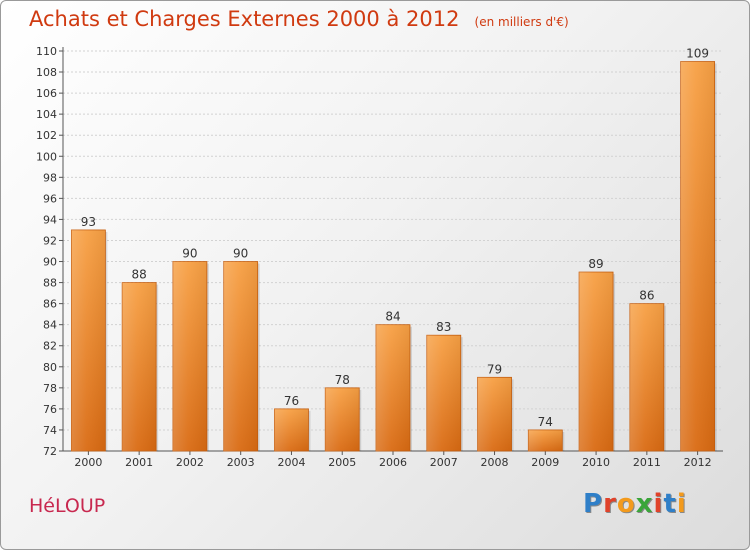 The width and height of the screenshot is (750, 550). Describe the element at coordinates (50, 219) in the screenshot. I see `y-tick-label: 94` at that location.